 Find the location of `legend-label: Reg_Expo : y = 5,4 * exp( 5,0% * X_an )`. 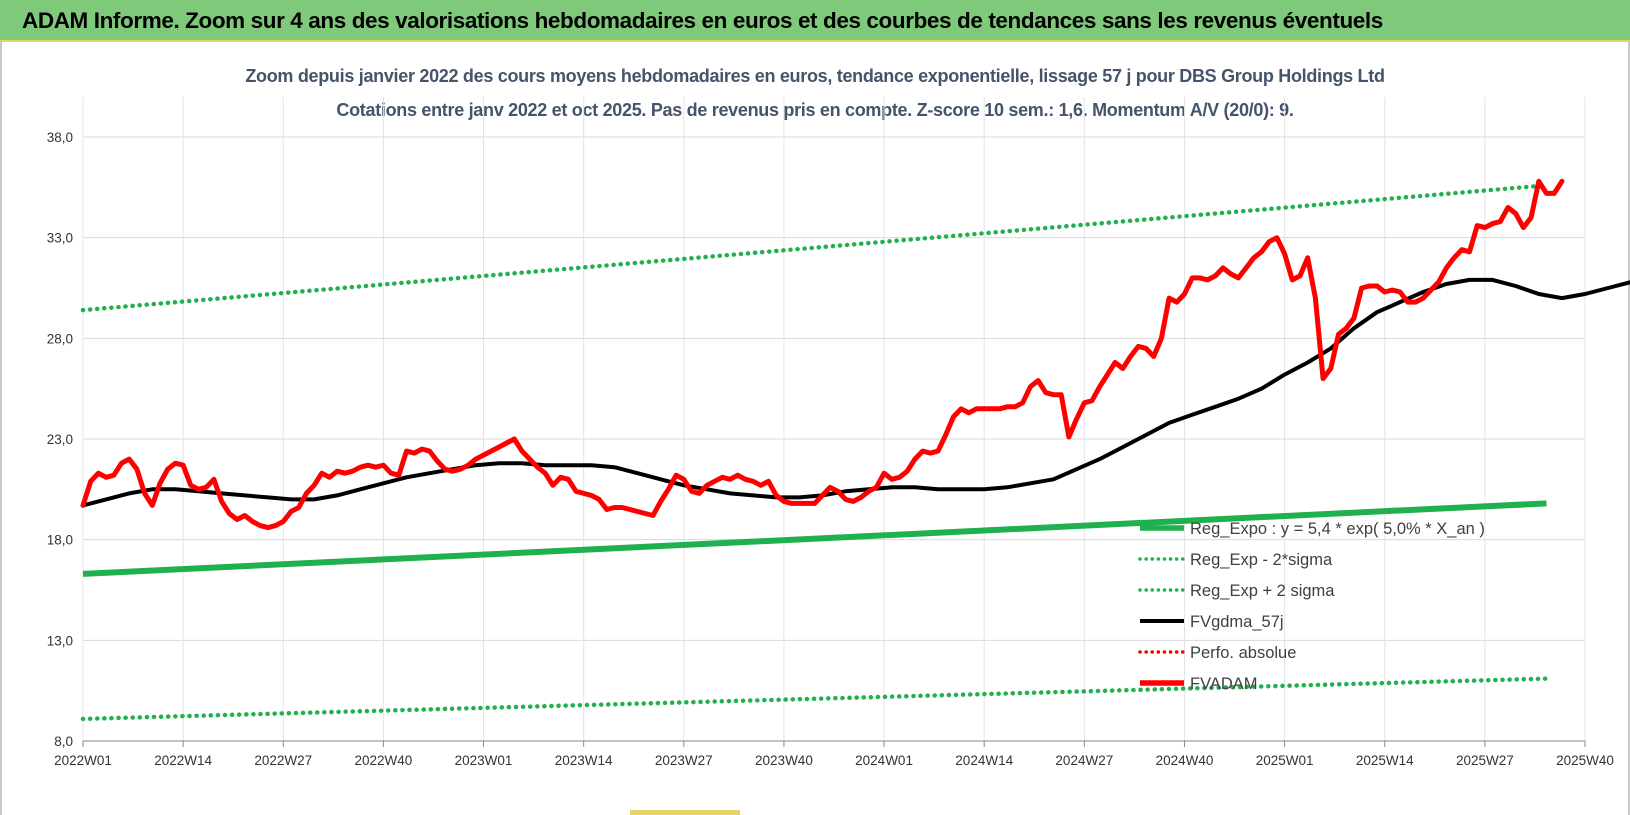

legend-label: Reg_Expo : y = 5,4 * exp( 5,0% * X_an ) is located at coordinates (1337, 529).